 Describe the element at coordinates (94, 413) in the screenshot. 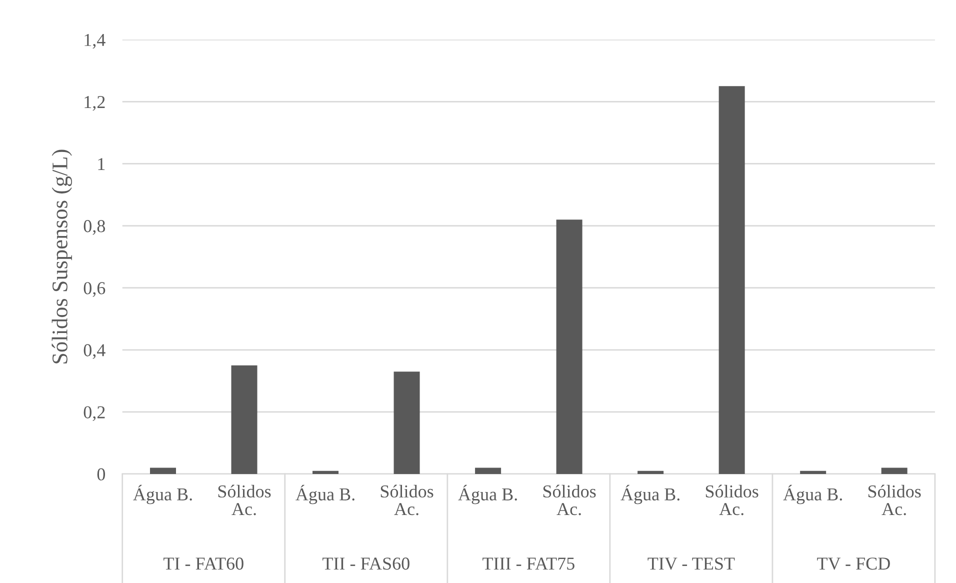

I see `y-tick-label: 0,2` at that location.